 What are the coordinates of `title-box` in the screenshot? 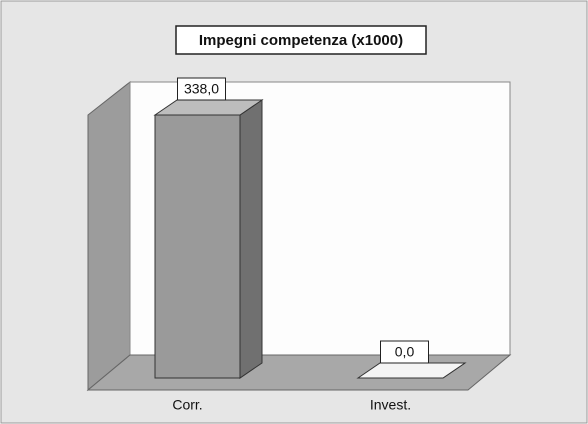 It's located at (301, 40).